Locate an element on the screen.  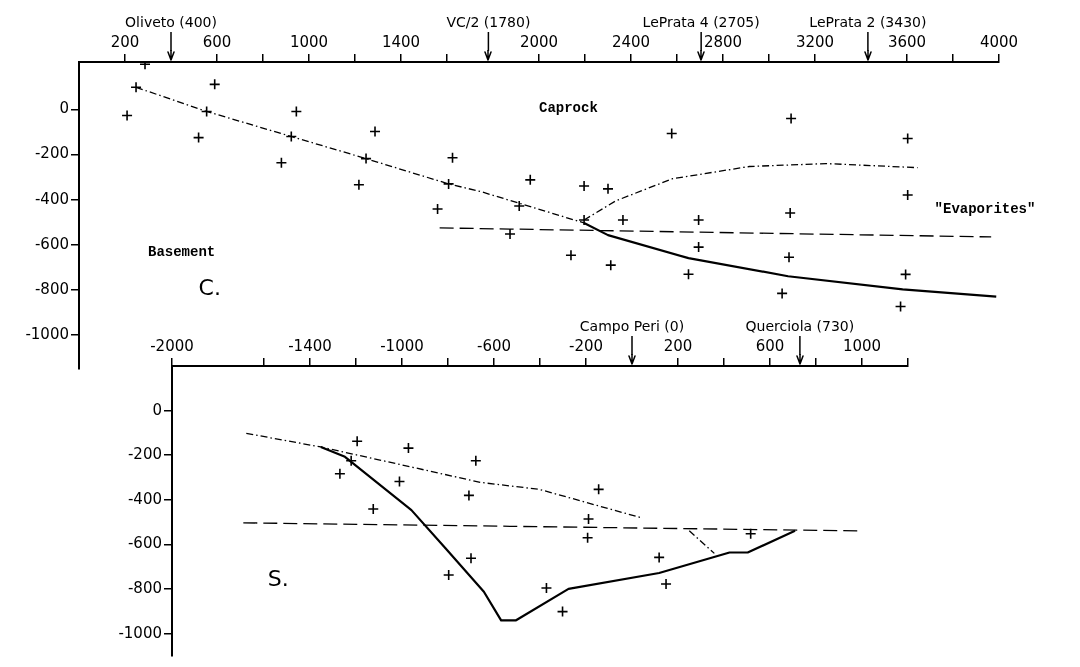
ref-line-label: LePrata 4 (2705) is located at coordinates (701, 21).